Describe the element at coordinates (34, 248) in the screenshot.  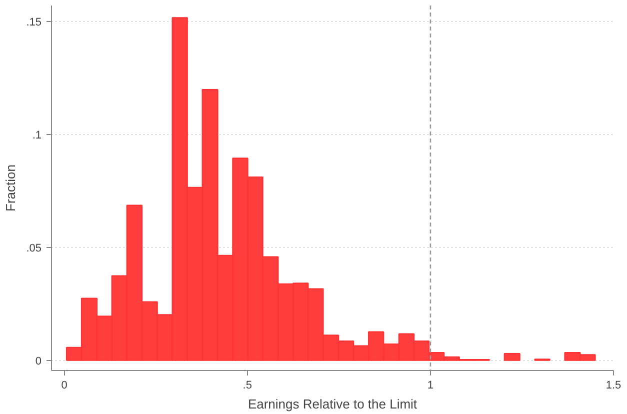
I see `y-tick-label: .05` at that location.